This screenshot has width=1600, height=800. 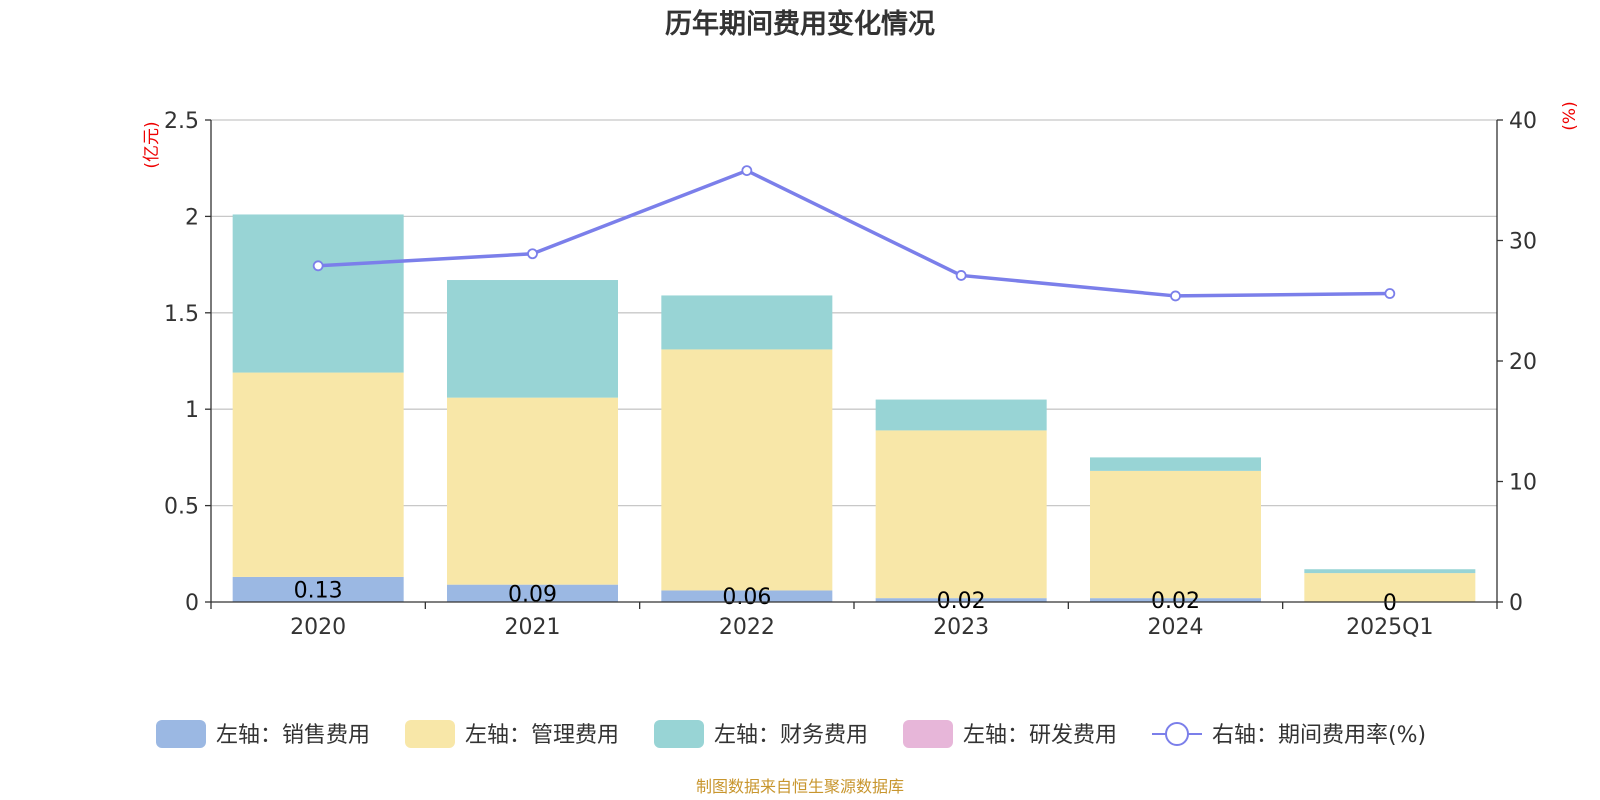 What do you see at coordinates (1523, 362) in the screenshot?
I see `right-axis-tick-label: 20` at bounding box center [1523, 362].